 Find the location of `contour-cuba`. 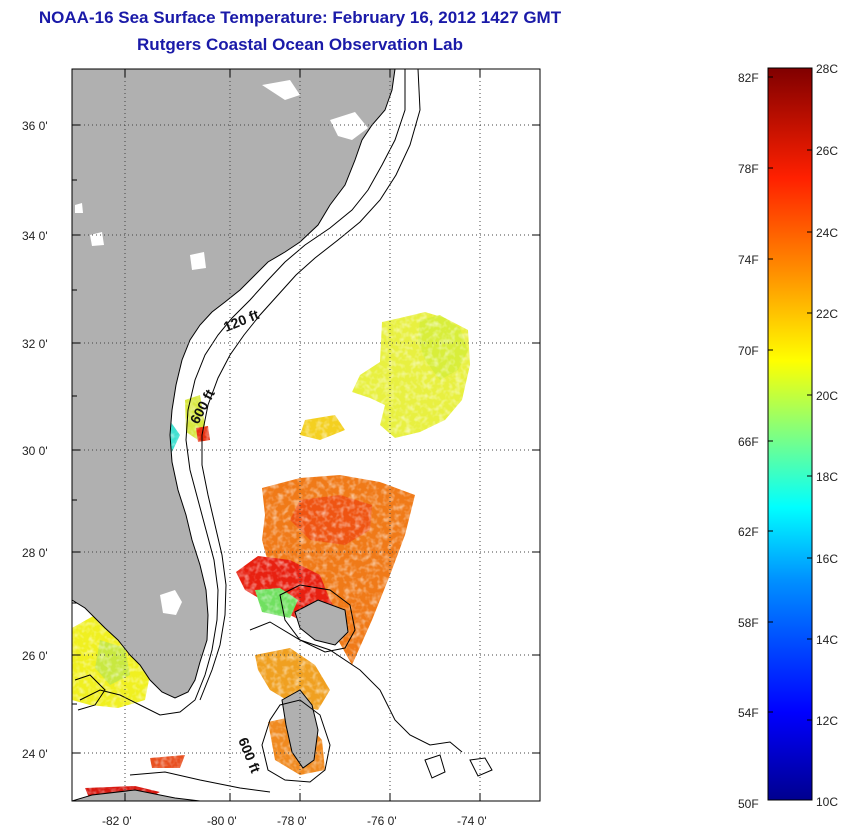

contour-cuba is located at coordinates (200, 782).